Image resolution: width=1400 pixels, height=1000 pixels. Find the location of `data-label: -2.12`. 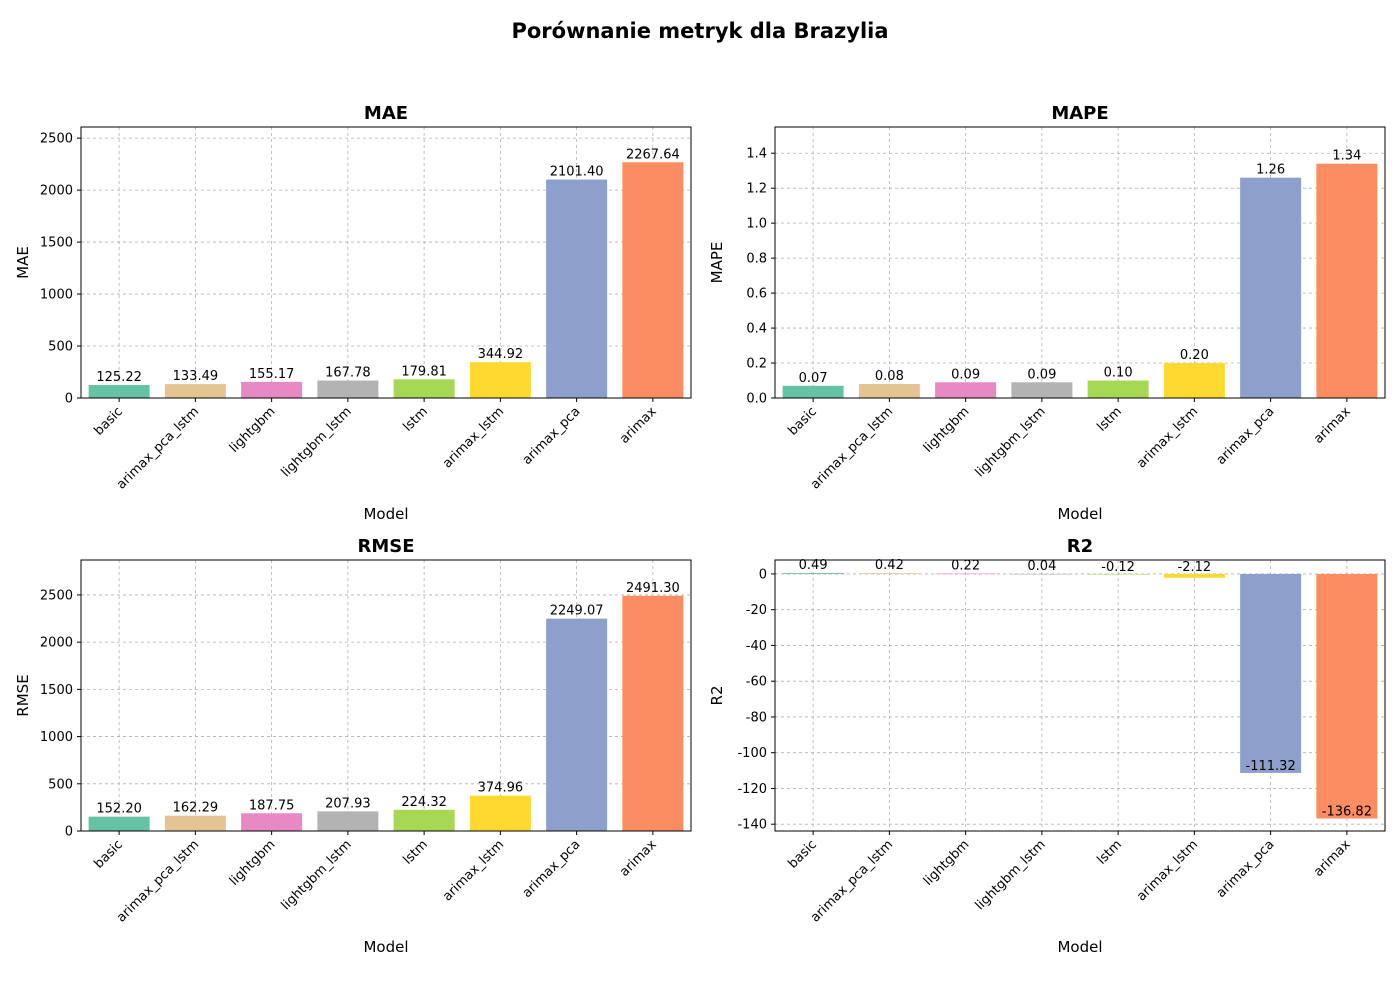

data-label: -2.12 is located at coordinates (1195, 567).